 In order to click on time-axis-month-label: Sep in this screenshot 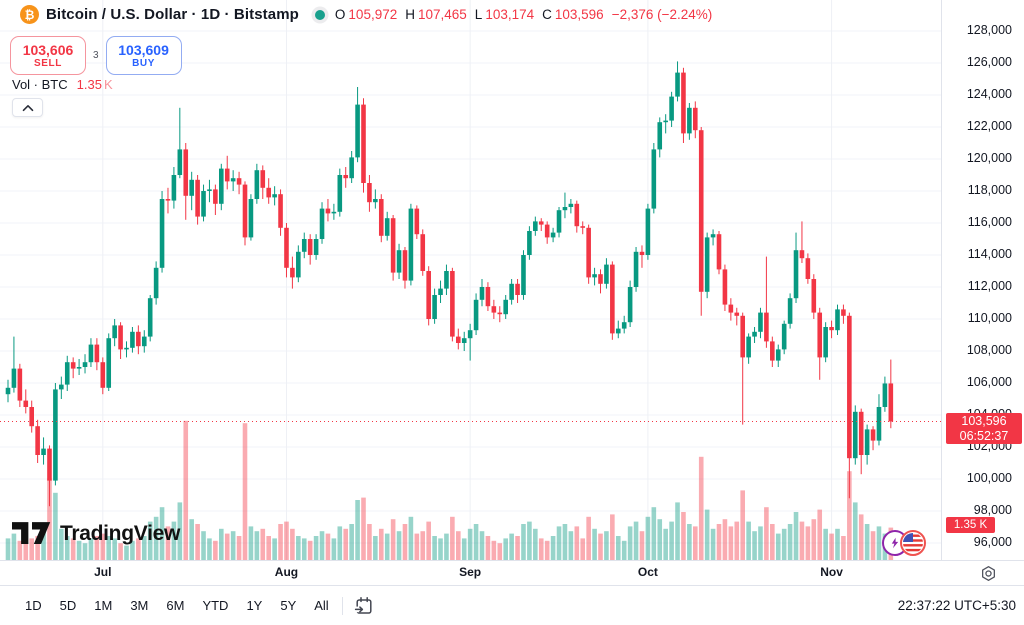, I will do `click(470, 572)`.